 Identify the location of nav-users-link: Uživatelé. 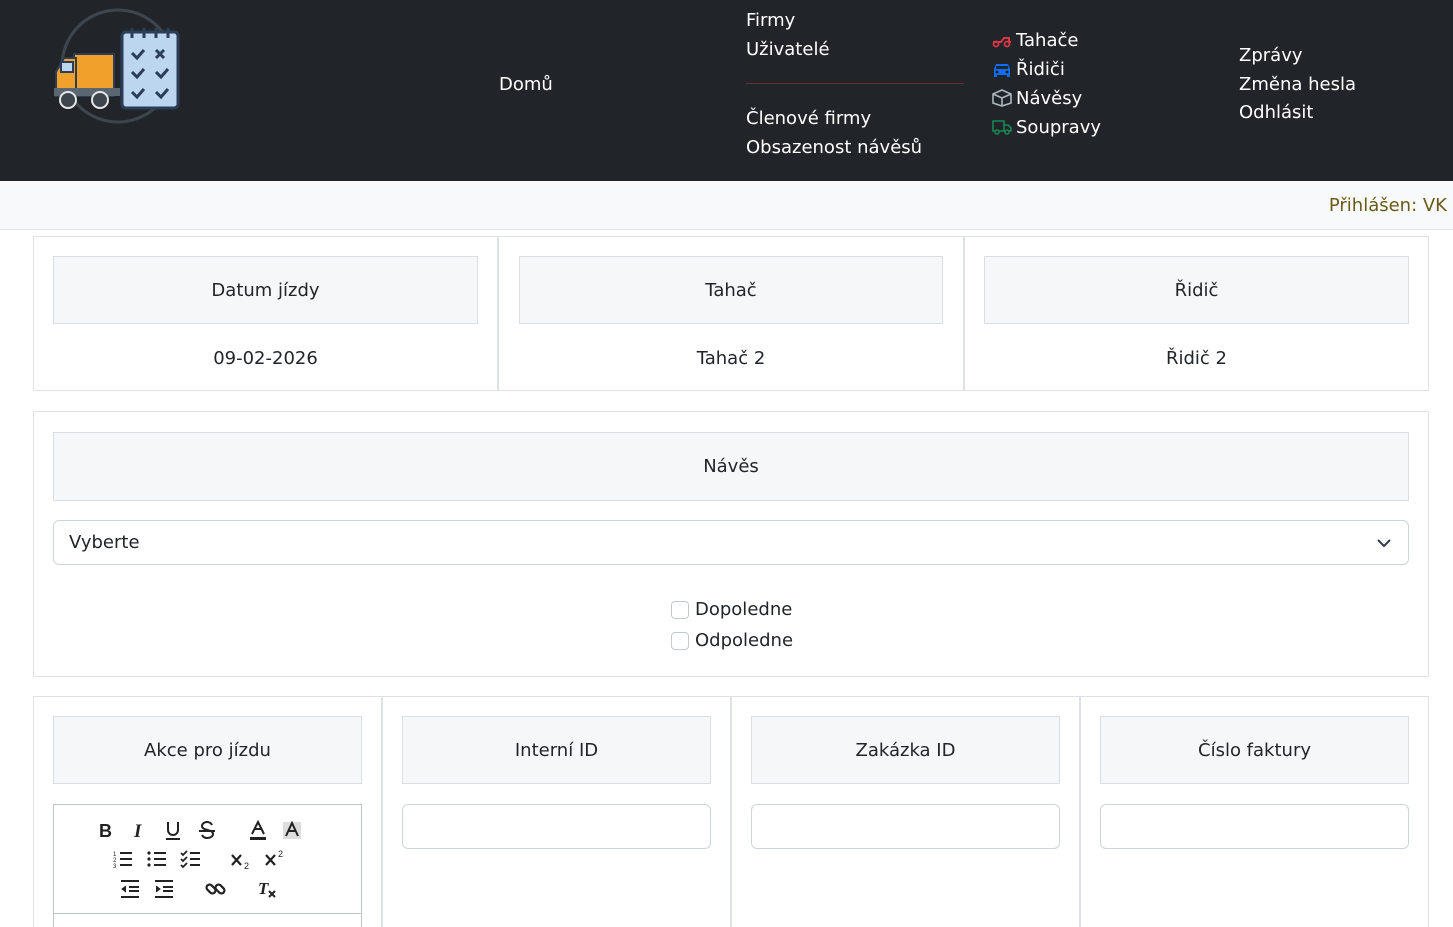
(788, 49).